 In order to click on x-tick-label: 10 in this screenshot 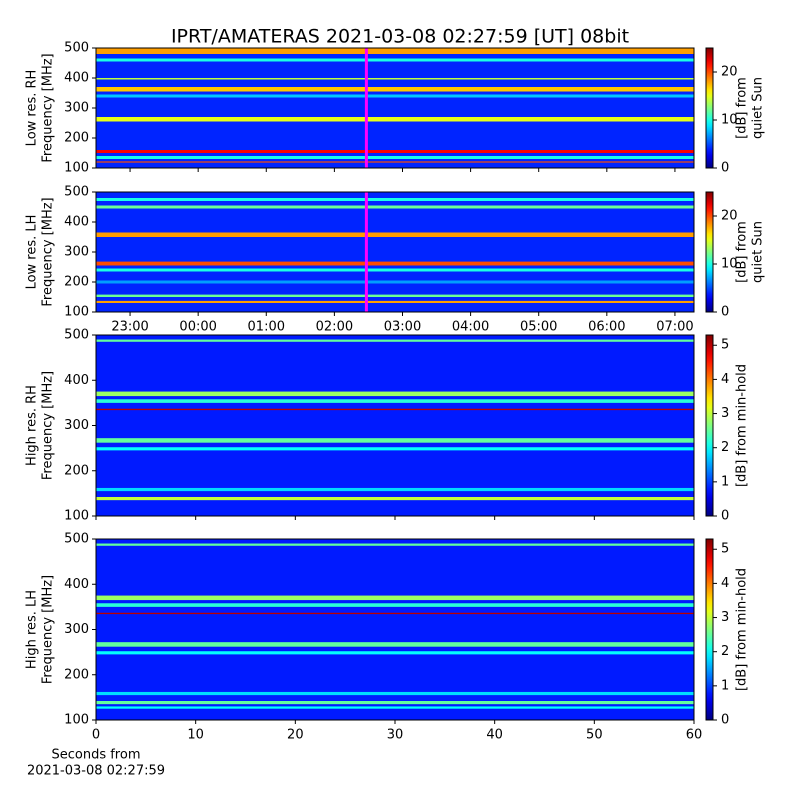, I will do `click(195, 735)`.